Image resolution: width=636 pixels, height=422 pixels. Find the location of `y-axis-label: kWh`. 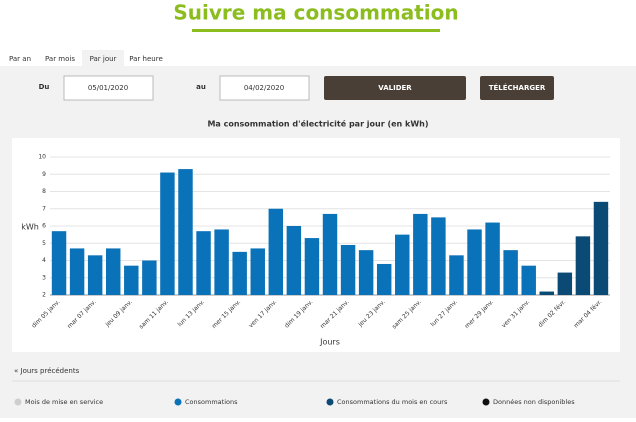

y-axis-label: kWh is located at coordinates (30, 227).